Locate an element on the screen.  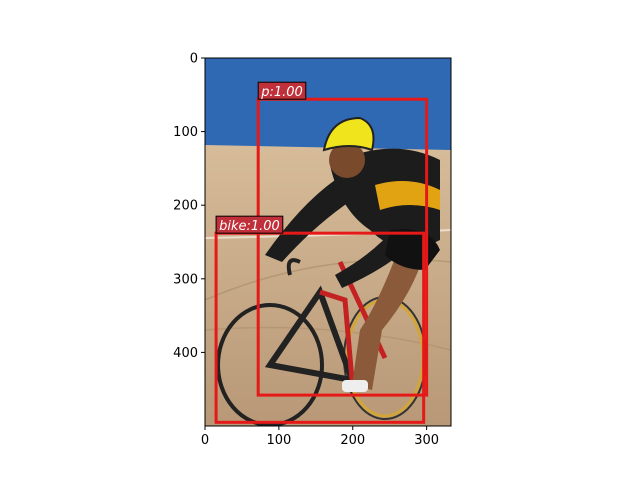
detection-label-text: bike:1.00 is located at coordinates (249, 226).